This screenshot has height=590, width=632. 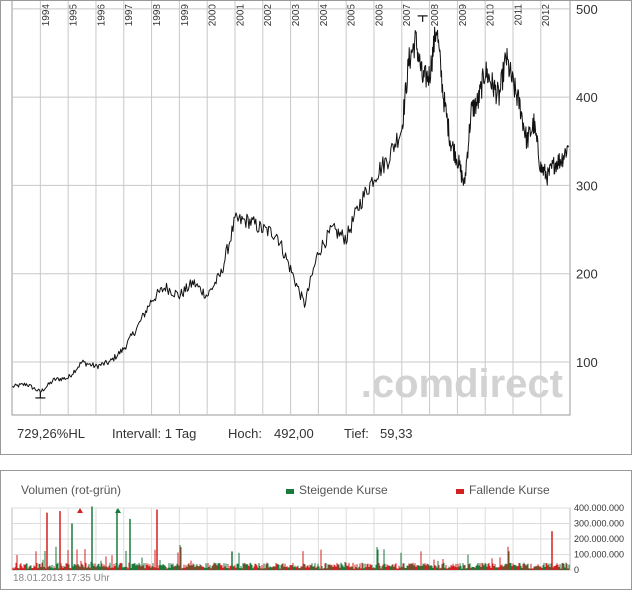 I want to click on volume-y-tick-label: 200.000.000, so click(x=599, y=539).